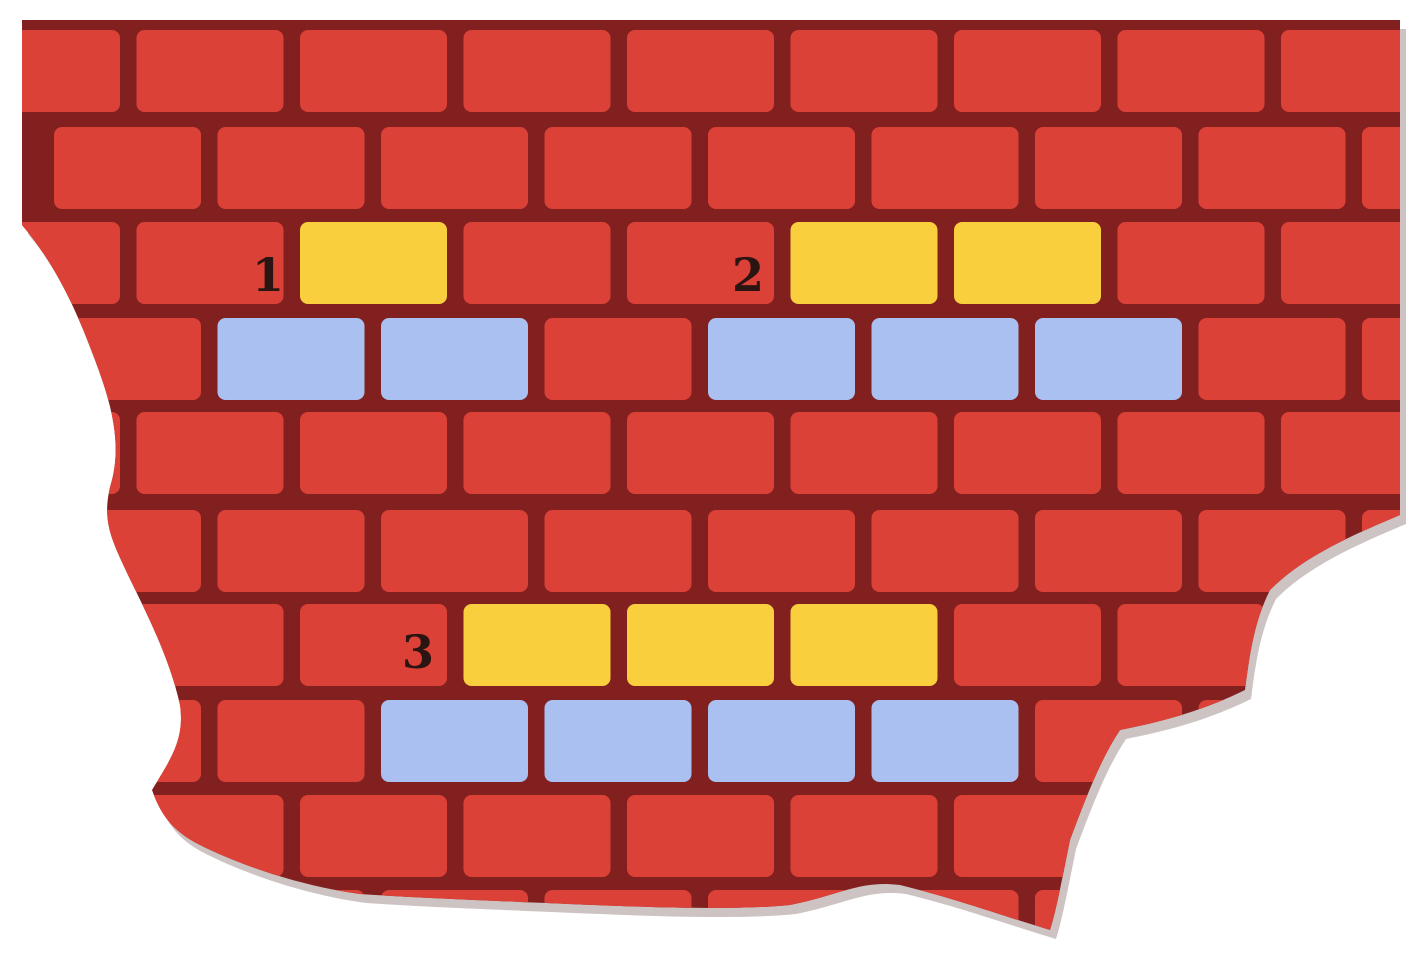 Image resolution: width=1418 pixels, height=962 pixels. Describe the element at coordinates (418, 652) in the screenshot. I see `pattern-3-label: 3` at that location.